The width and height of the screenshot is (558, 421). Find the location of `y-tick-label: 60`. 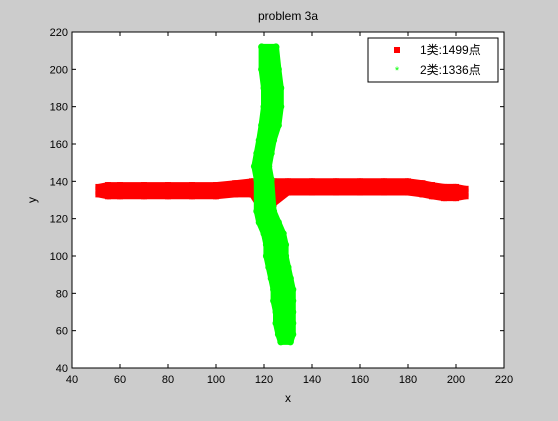

y-tick-label: 60 is located at coordinates (62, 332).